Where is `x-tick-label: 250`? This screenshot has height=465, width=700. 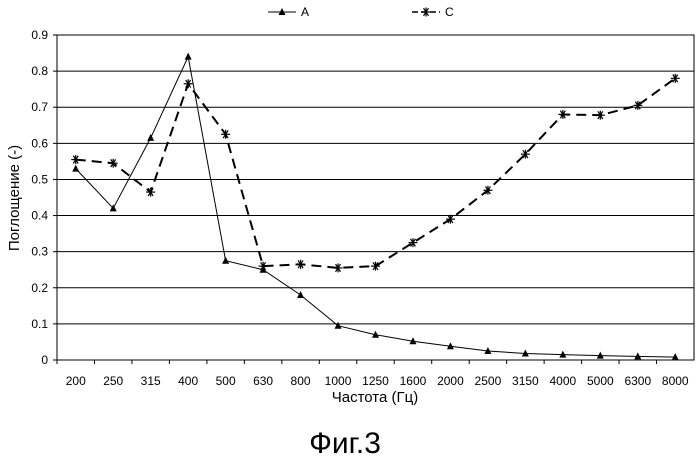
x-tick-label: 250 is located at coordinates (113, 381).